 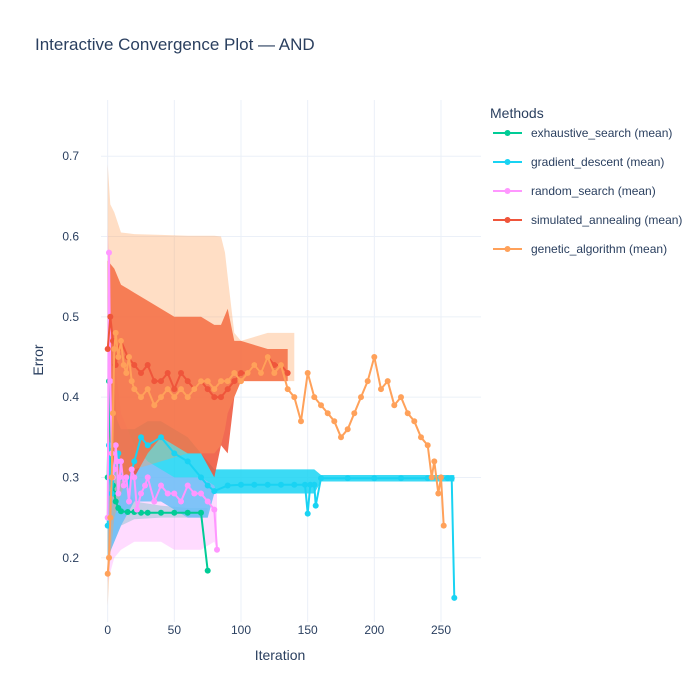 I want to click on legend-item: gradient_descent (mean), so click(x=578, y=162).